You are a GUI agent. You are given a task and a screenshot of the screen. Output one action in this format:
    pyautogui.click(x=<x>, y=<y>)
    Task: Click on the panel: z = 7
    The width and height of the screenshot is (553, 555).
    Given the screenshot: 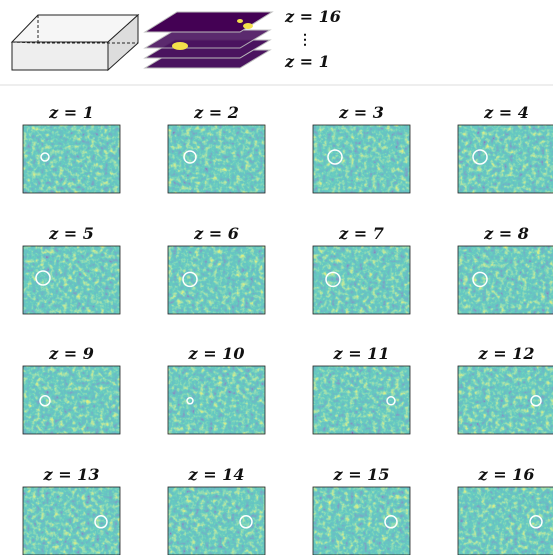 What is the action you would take?
    pyautogui.click(x=361, y=269)
    